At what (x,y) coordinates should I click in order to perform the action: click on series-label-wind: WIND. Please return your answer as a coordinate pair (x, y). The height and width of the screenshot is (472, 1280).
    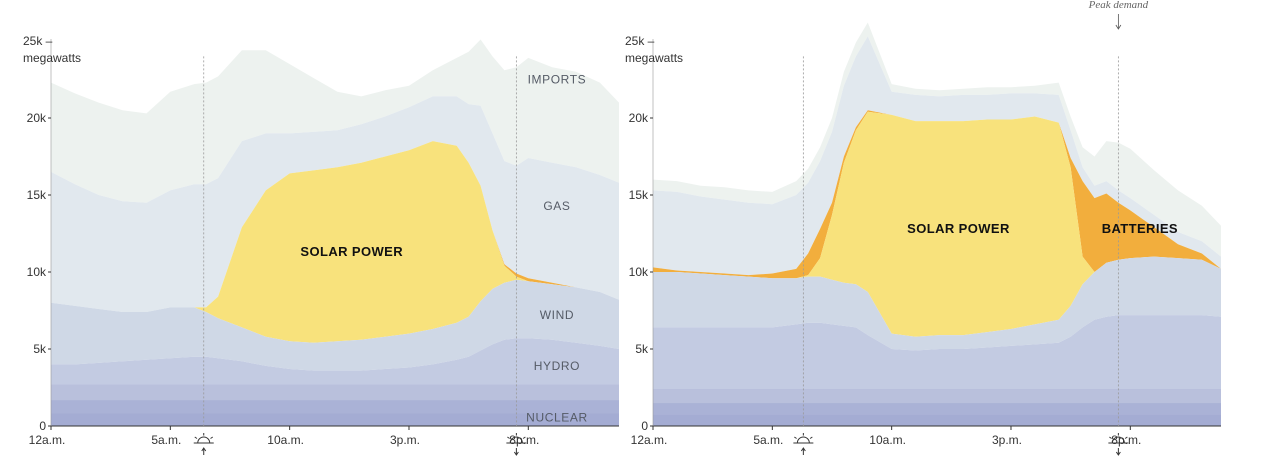
    Looking at the image, I should click on (557, 315).